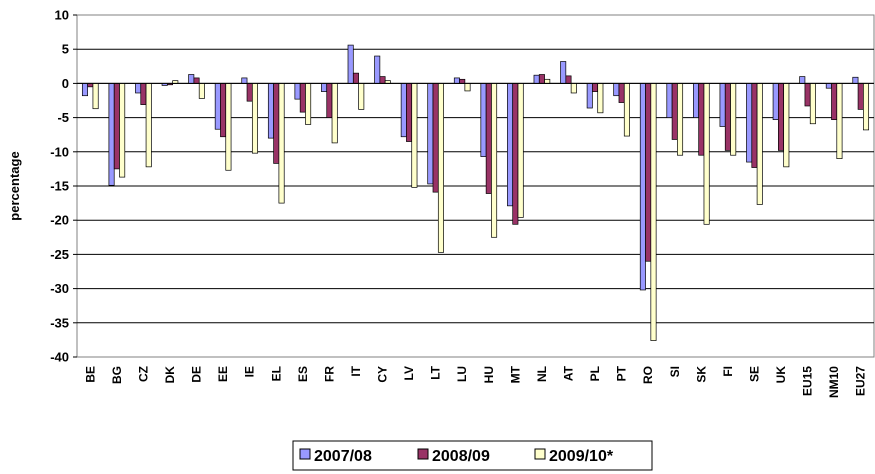 The height and width of the screenshot is (474, 875). What do you see at coordinates (754, 374) in the screenshot?
I see `x-tick-label: SE` at bounding box center [754, 374].